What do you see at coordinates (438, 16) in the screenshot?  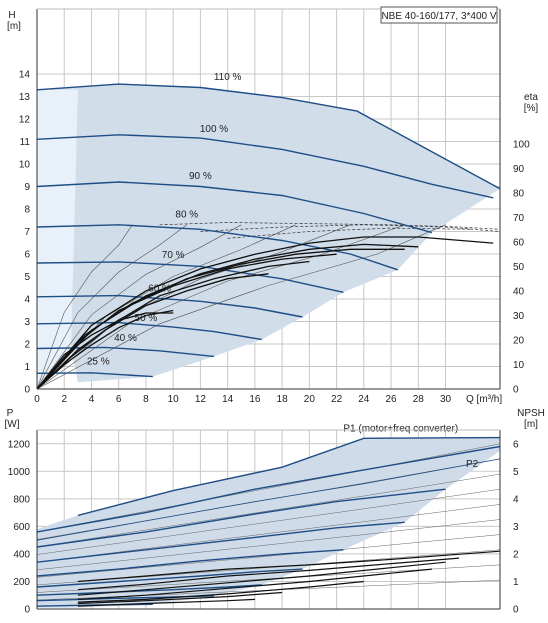 I see `chart-title: NBE 40-160/177, 3*400 V` at bounding box center [438, 16].